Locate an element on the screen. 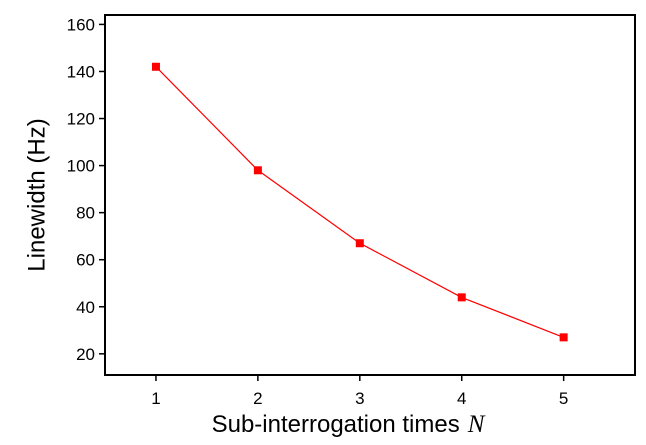  y-tick-label: 120 is located at coordinates (81, 119).